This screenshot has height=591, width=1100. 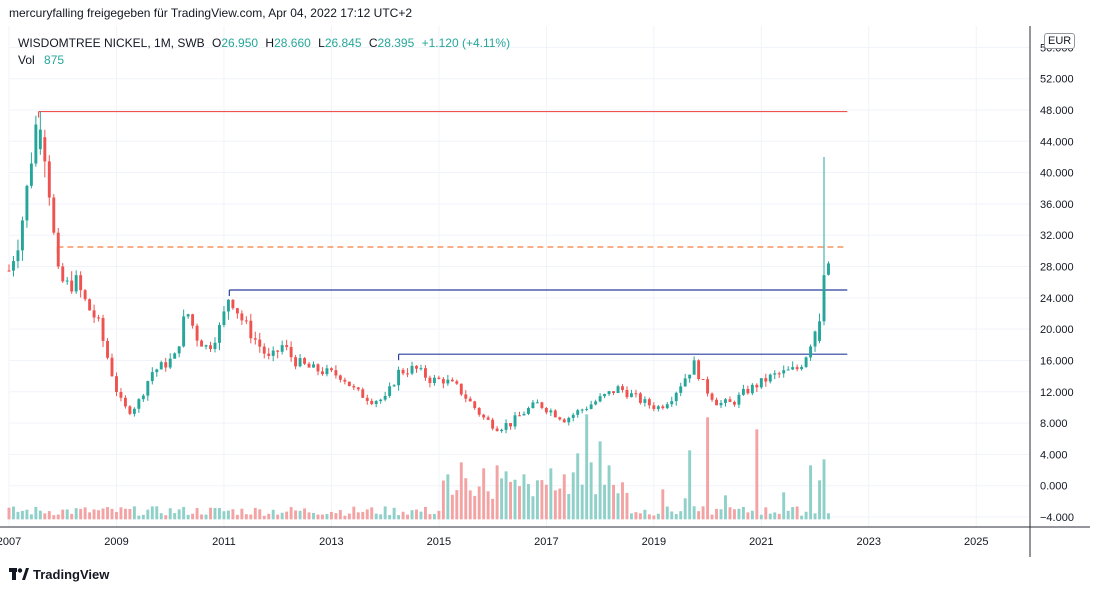 I want to click on y-tick-label: 36.000, so click(x=1057, y=205).